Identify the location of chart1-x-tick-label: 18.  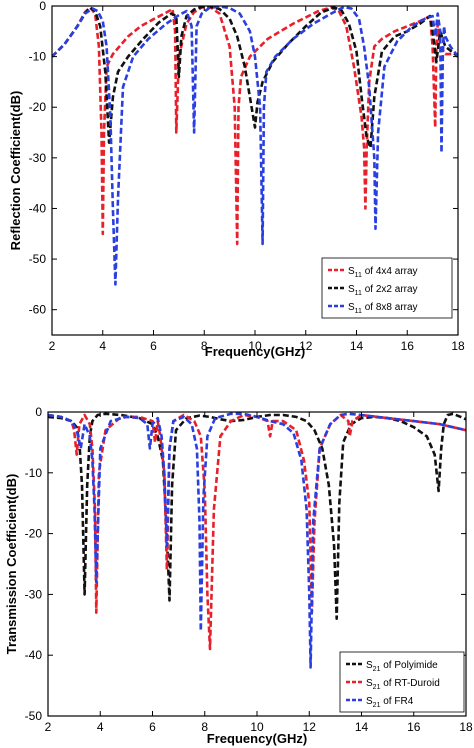
(458, 346).